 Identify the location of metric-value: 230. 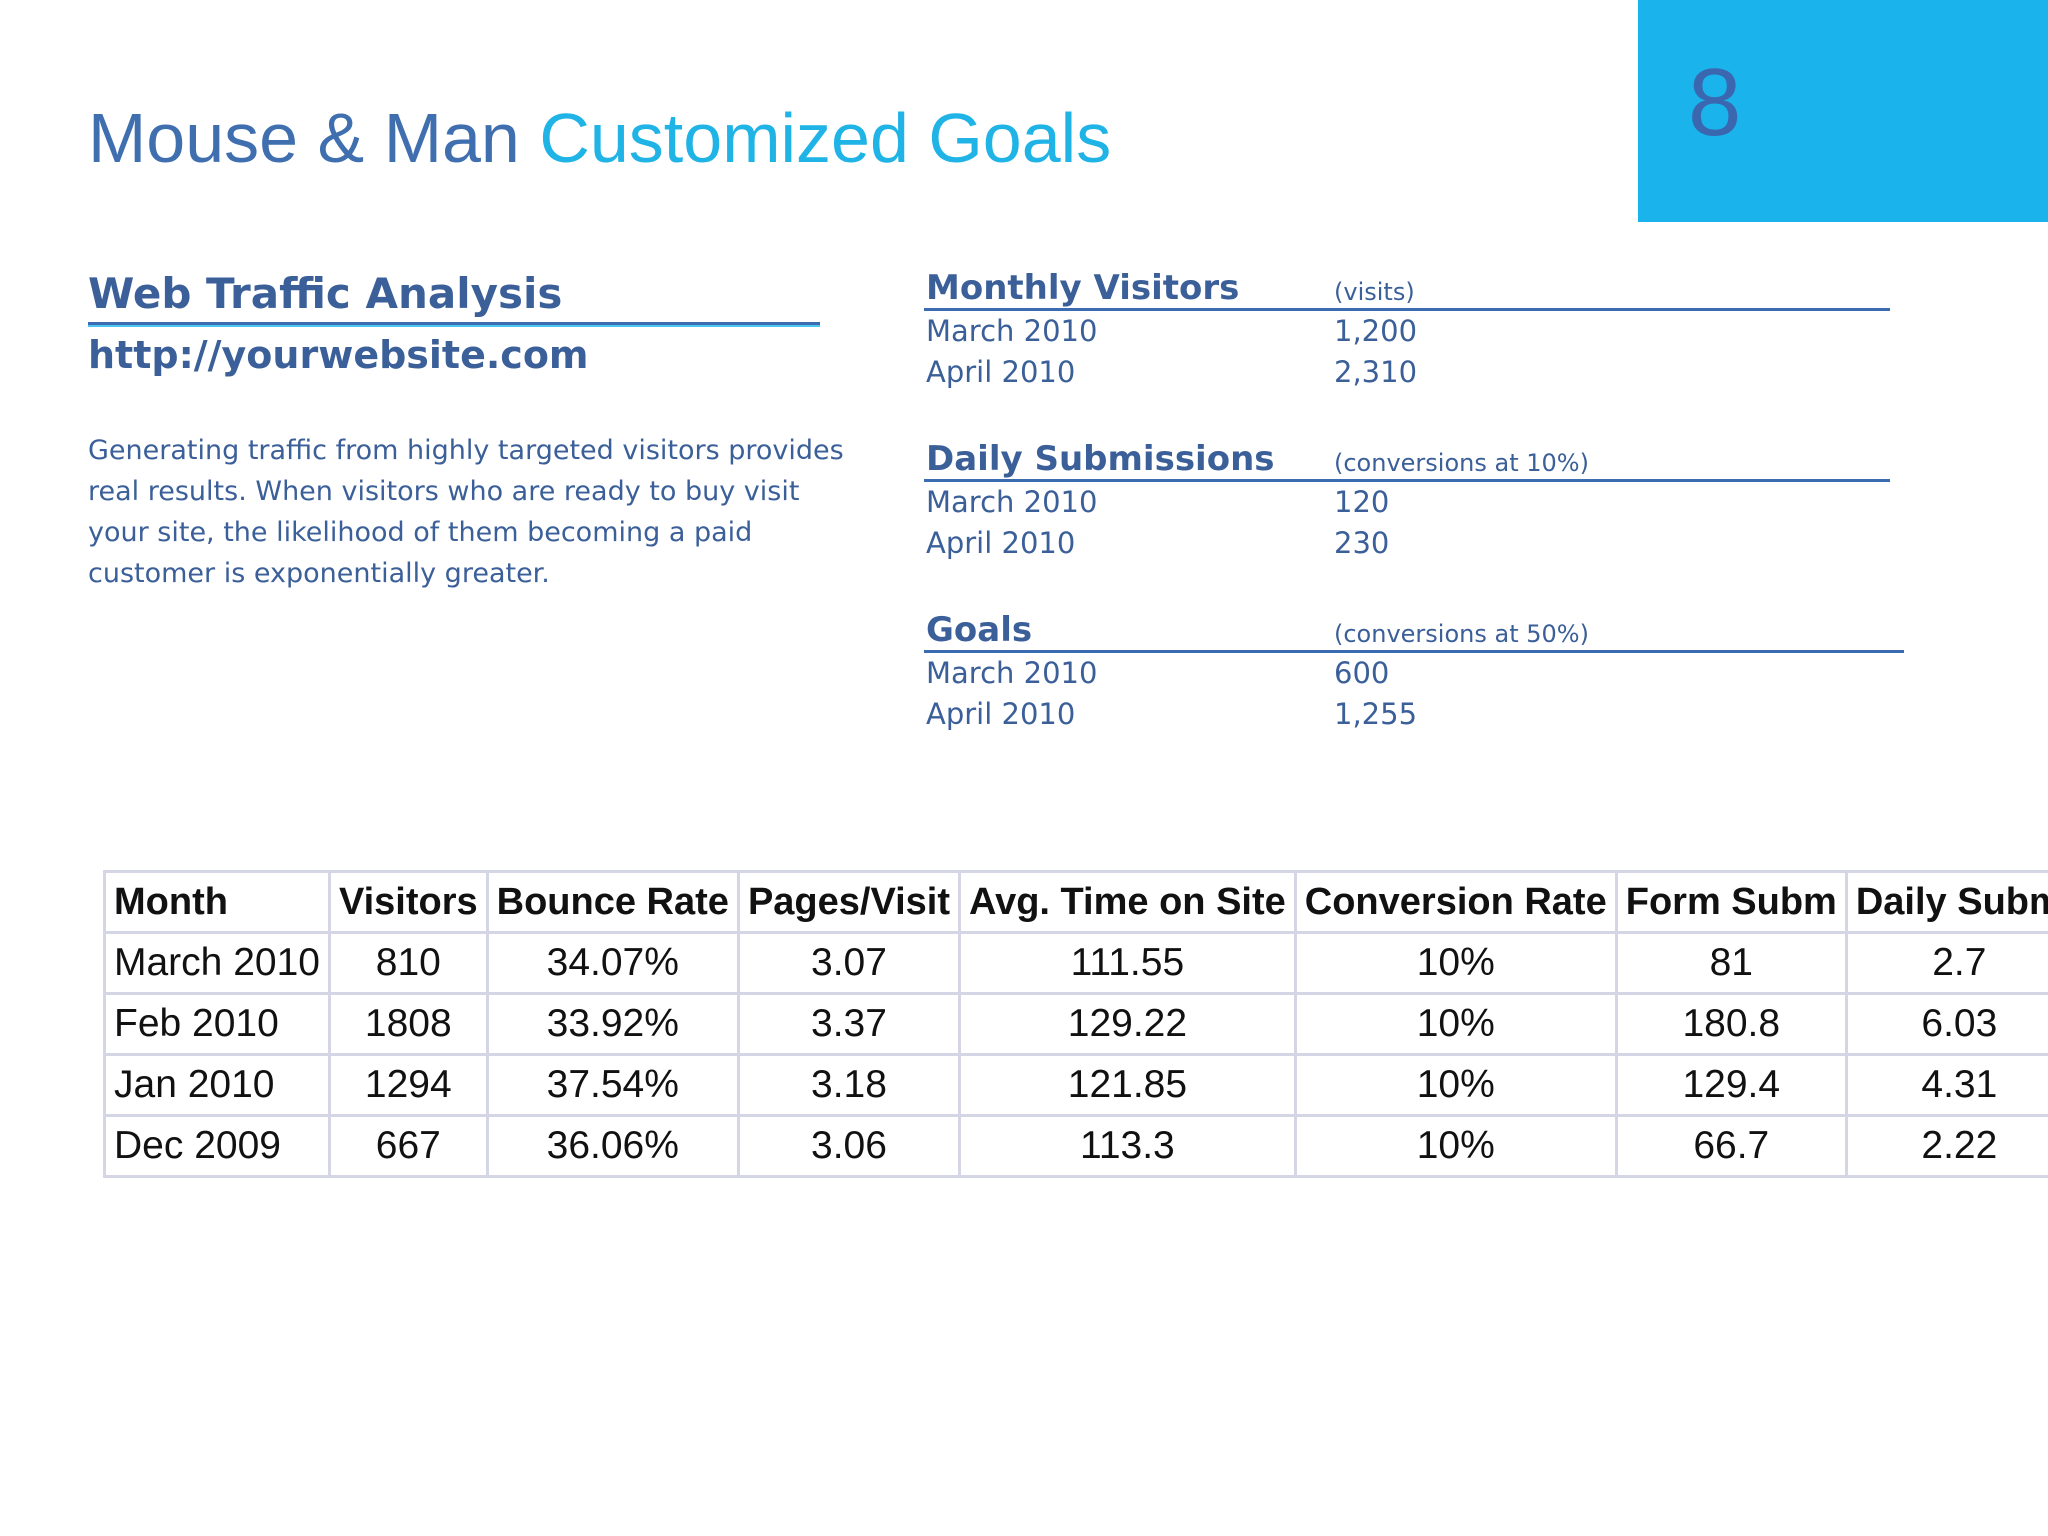
(1362, 543).